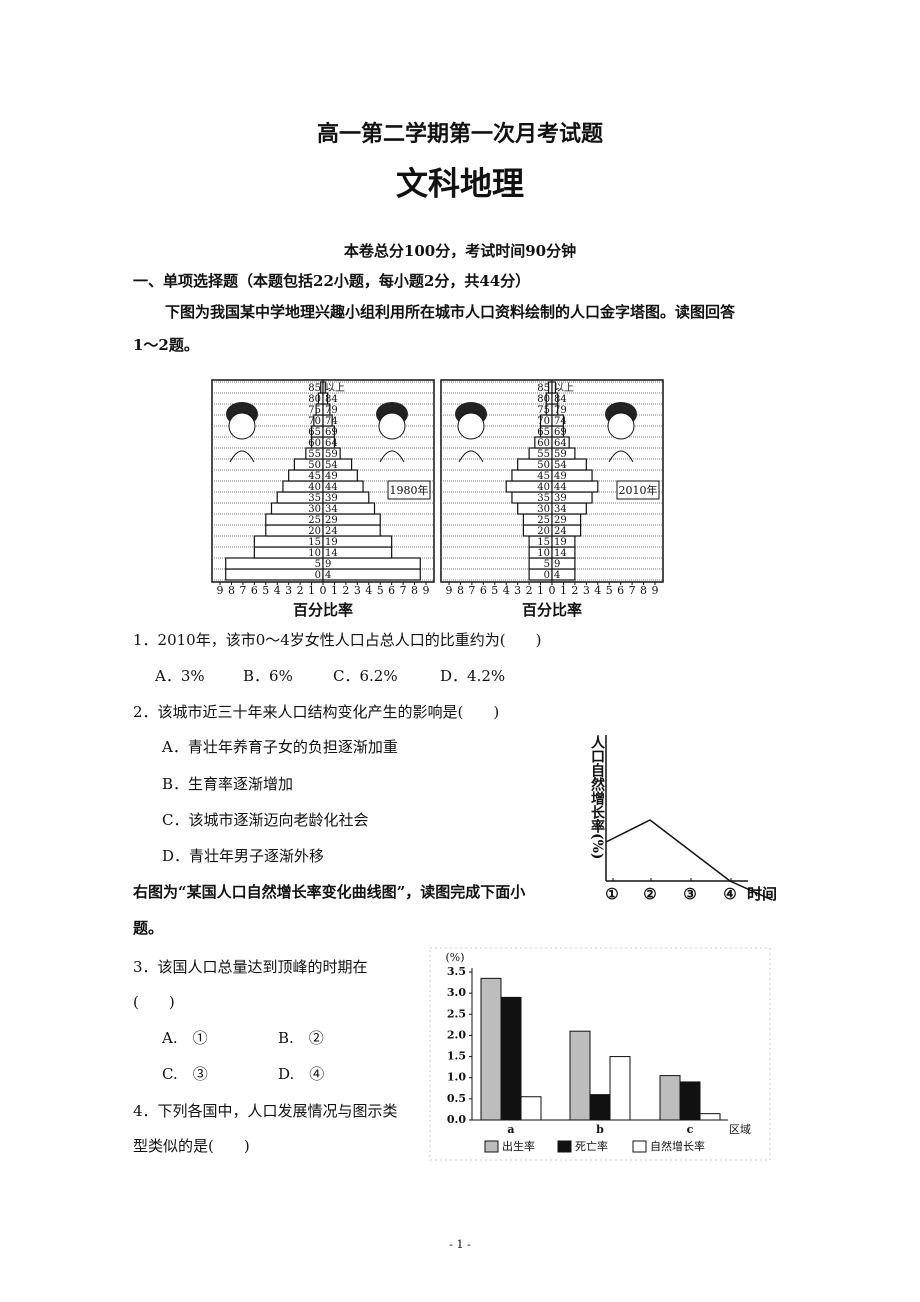 This screenshot has height=1302, width=920. I want to click on y-tick-label: 1.5, so click(456, 1056).